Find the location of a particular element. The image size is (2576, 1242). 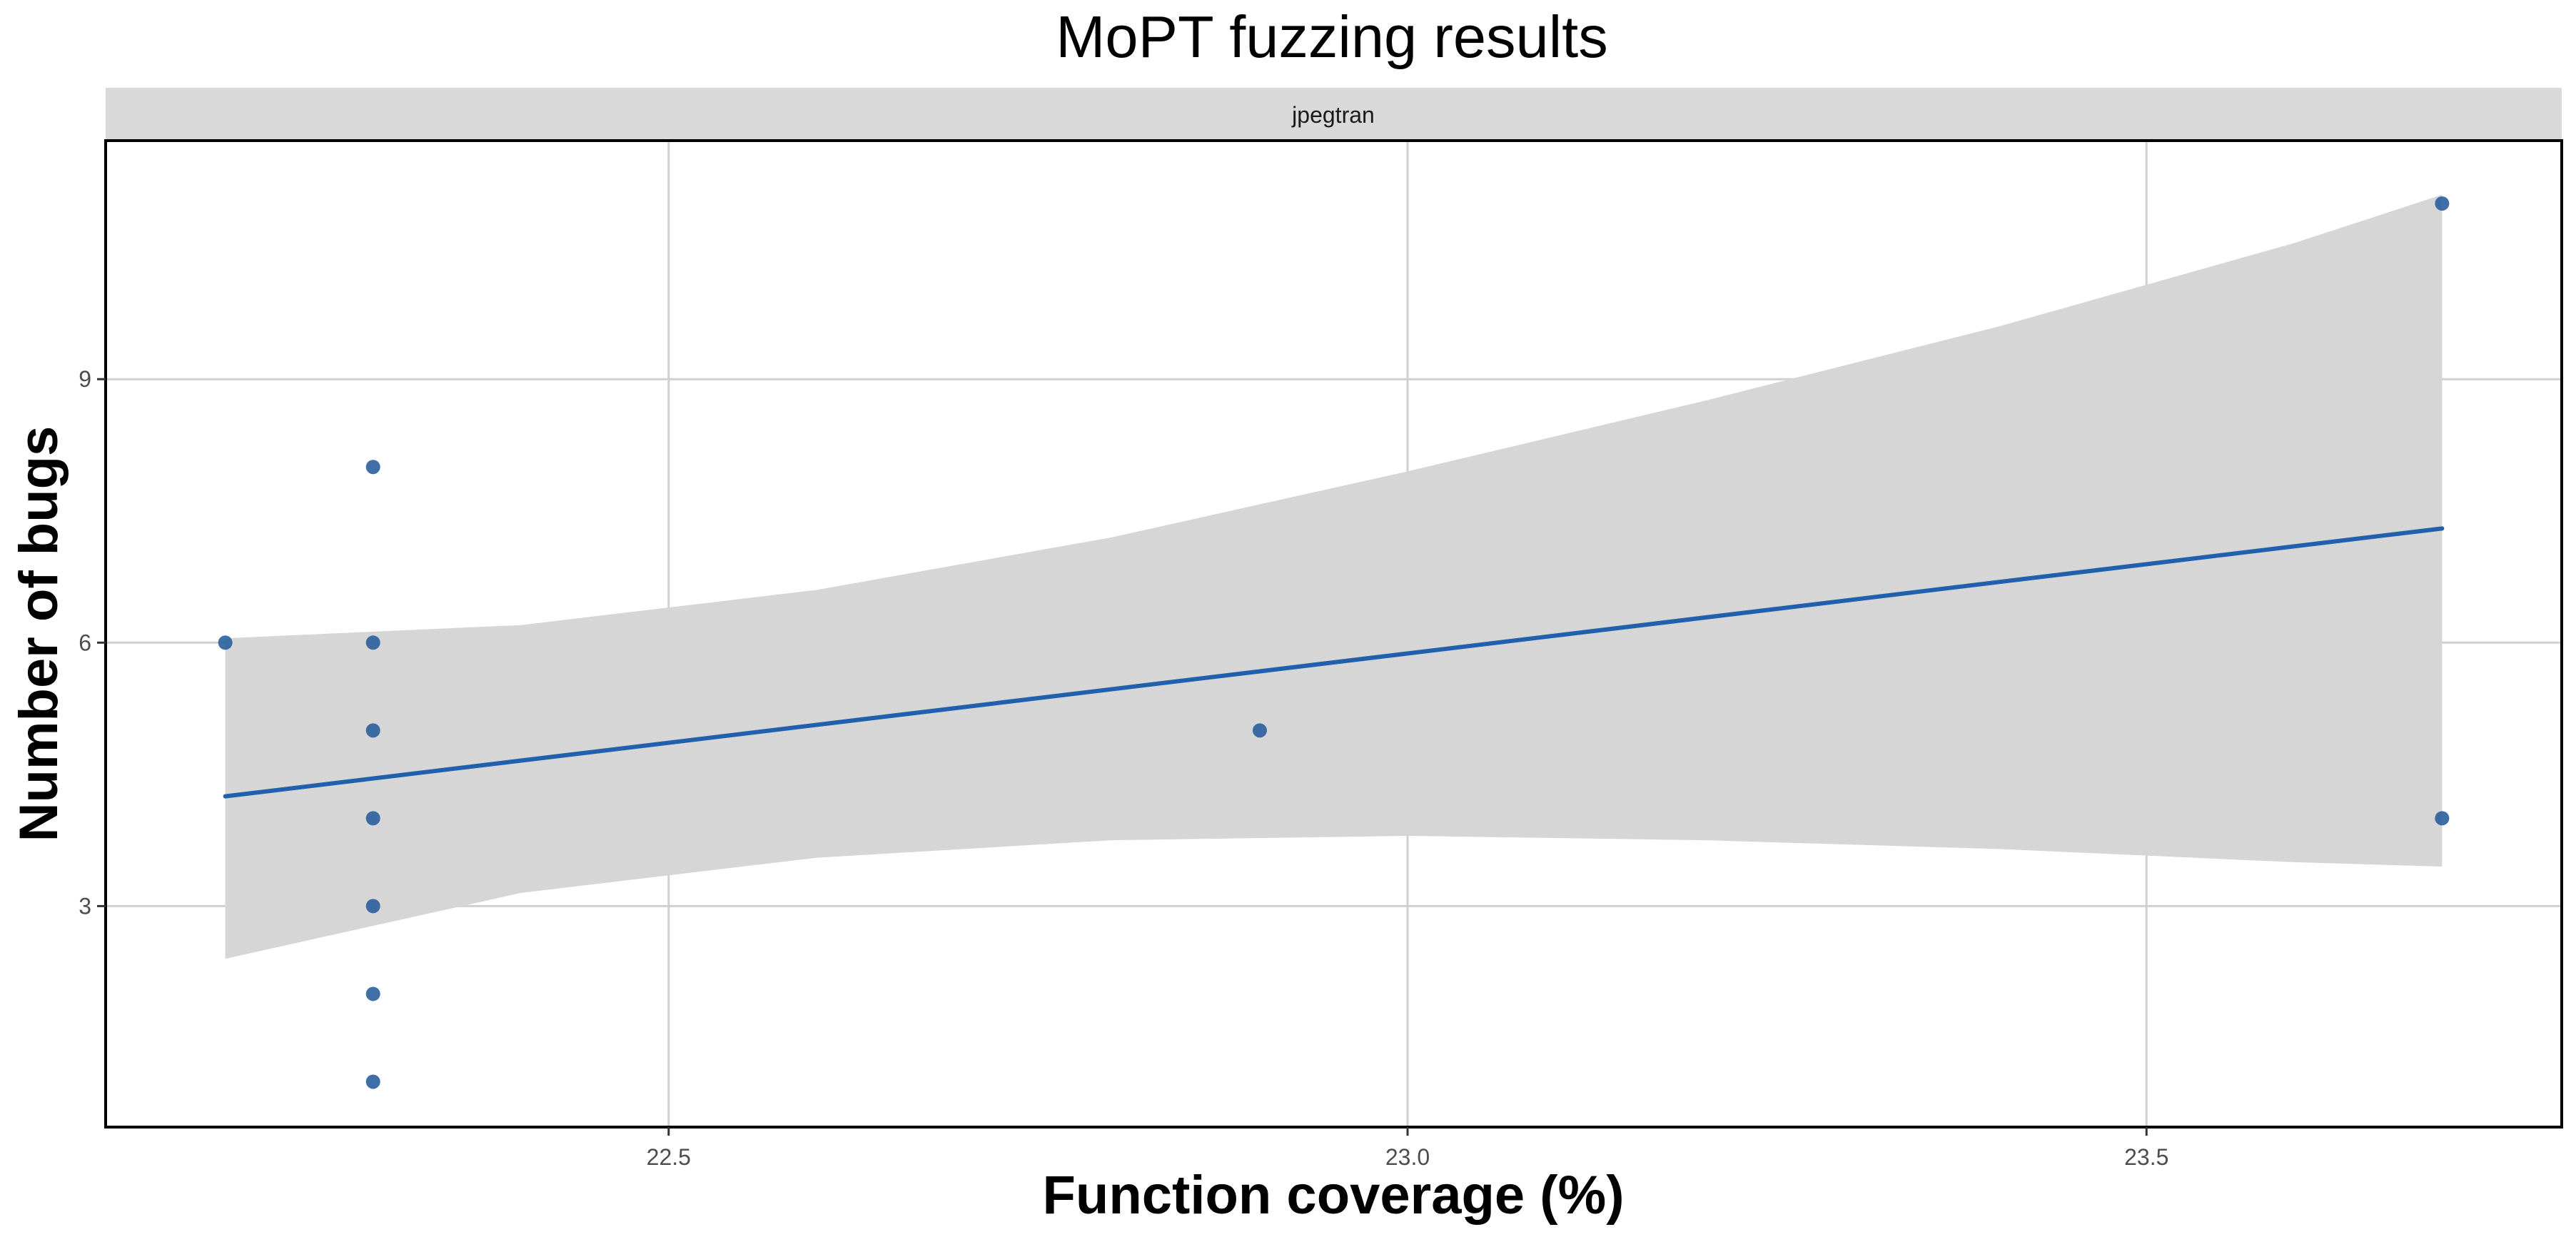

facet-label: jpegtran is located at coordinates (1333, 115).